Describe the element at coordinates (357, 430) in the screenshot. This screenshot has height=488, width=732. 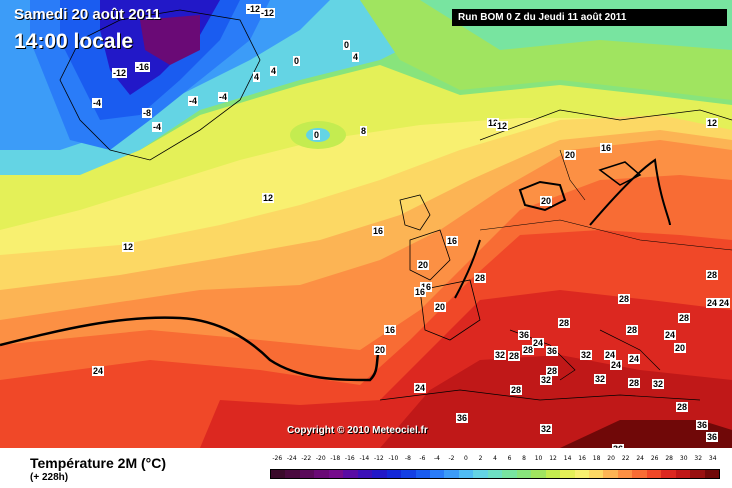
I see `copyright-text: Copyright © 2010 Meteociel.fr` at that location.